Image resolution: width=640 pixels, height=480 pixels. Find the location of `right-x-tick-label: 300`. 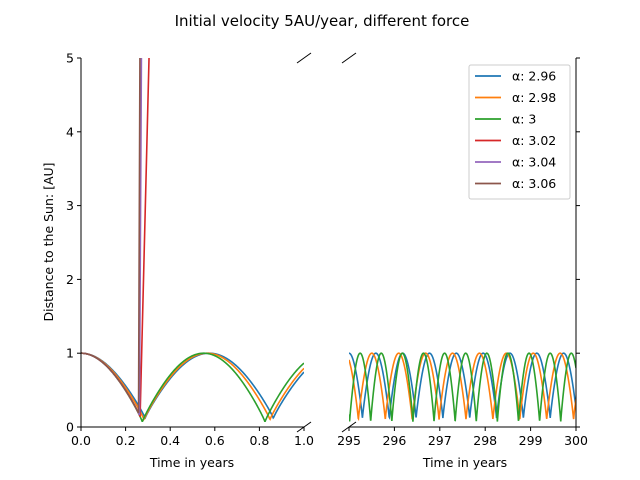

right-x-tick-label: 300 is located at coordinates (576, 440).